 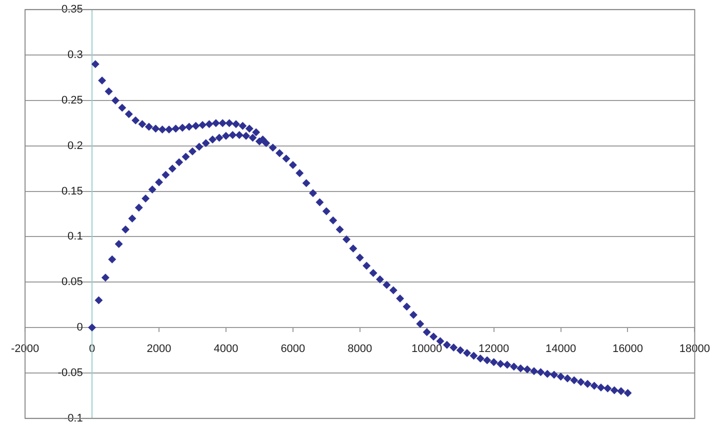 What do you see at coordinates (427, 349) in the screenshot?
I see `x-tick-label: 10000` at bounding box center [427, 349].